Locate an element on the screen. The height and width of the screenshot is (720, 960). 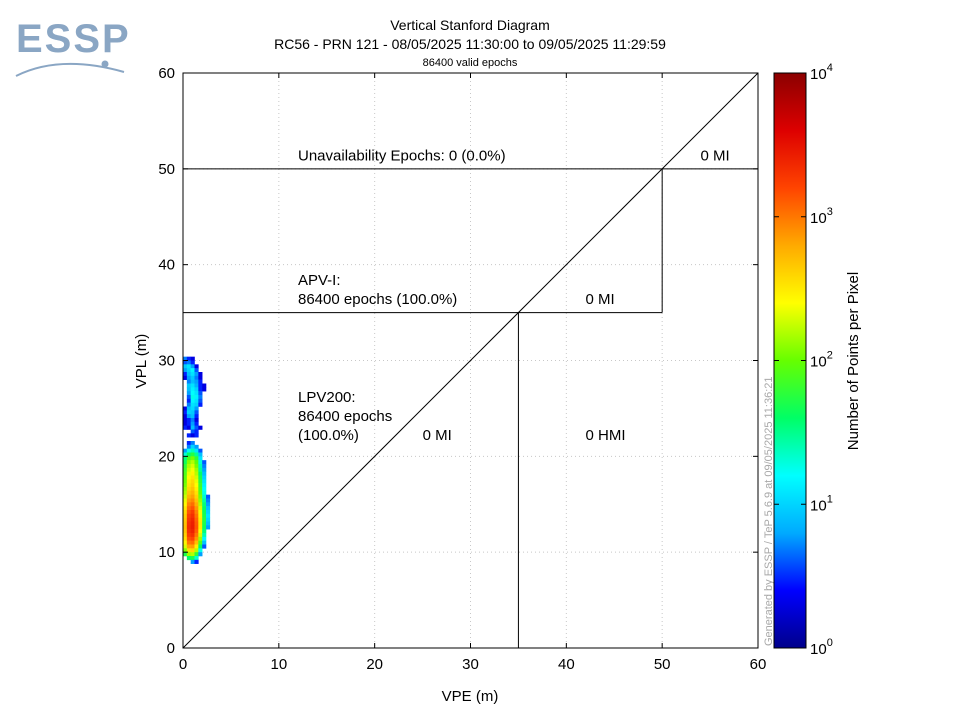
logo-text: ESSP is located at coordinates (73, 39).